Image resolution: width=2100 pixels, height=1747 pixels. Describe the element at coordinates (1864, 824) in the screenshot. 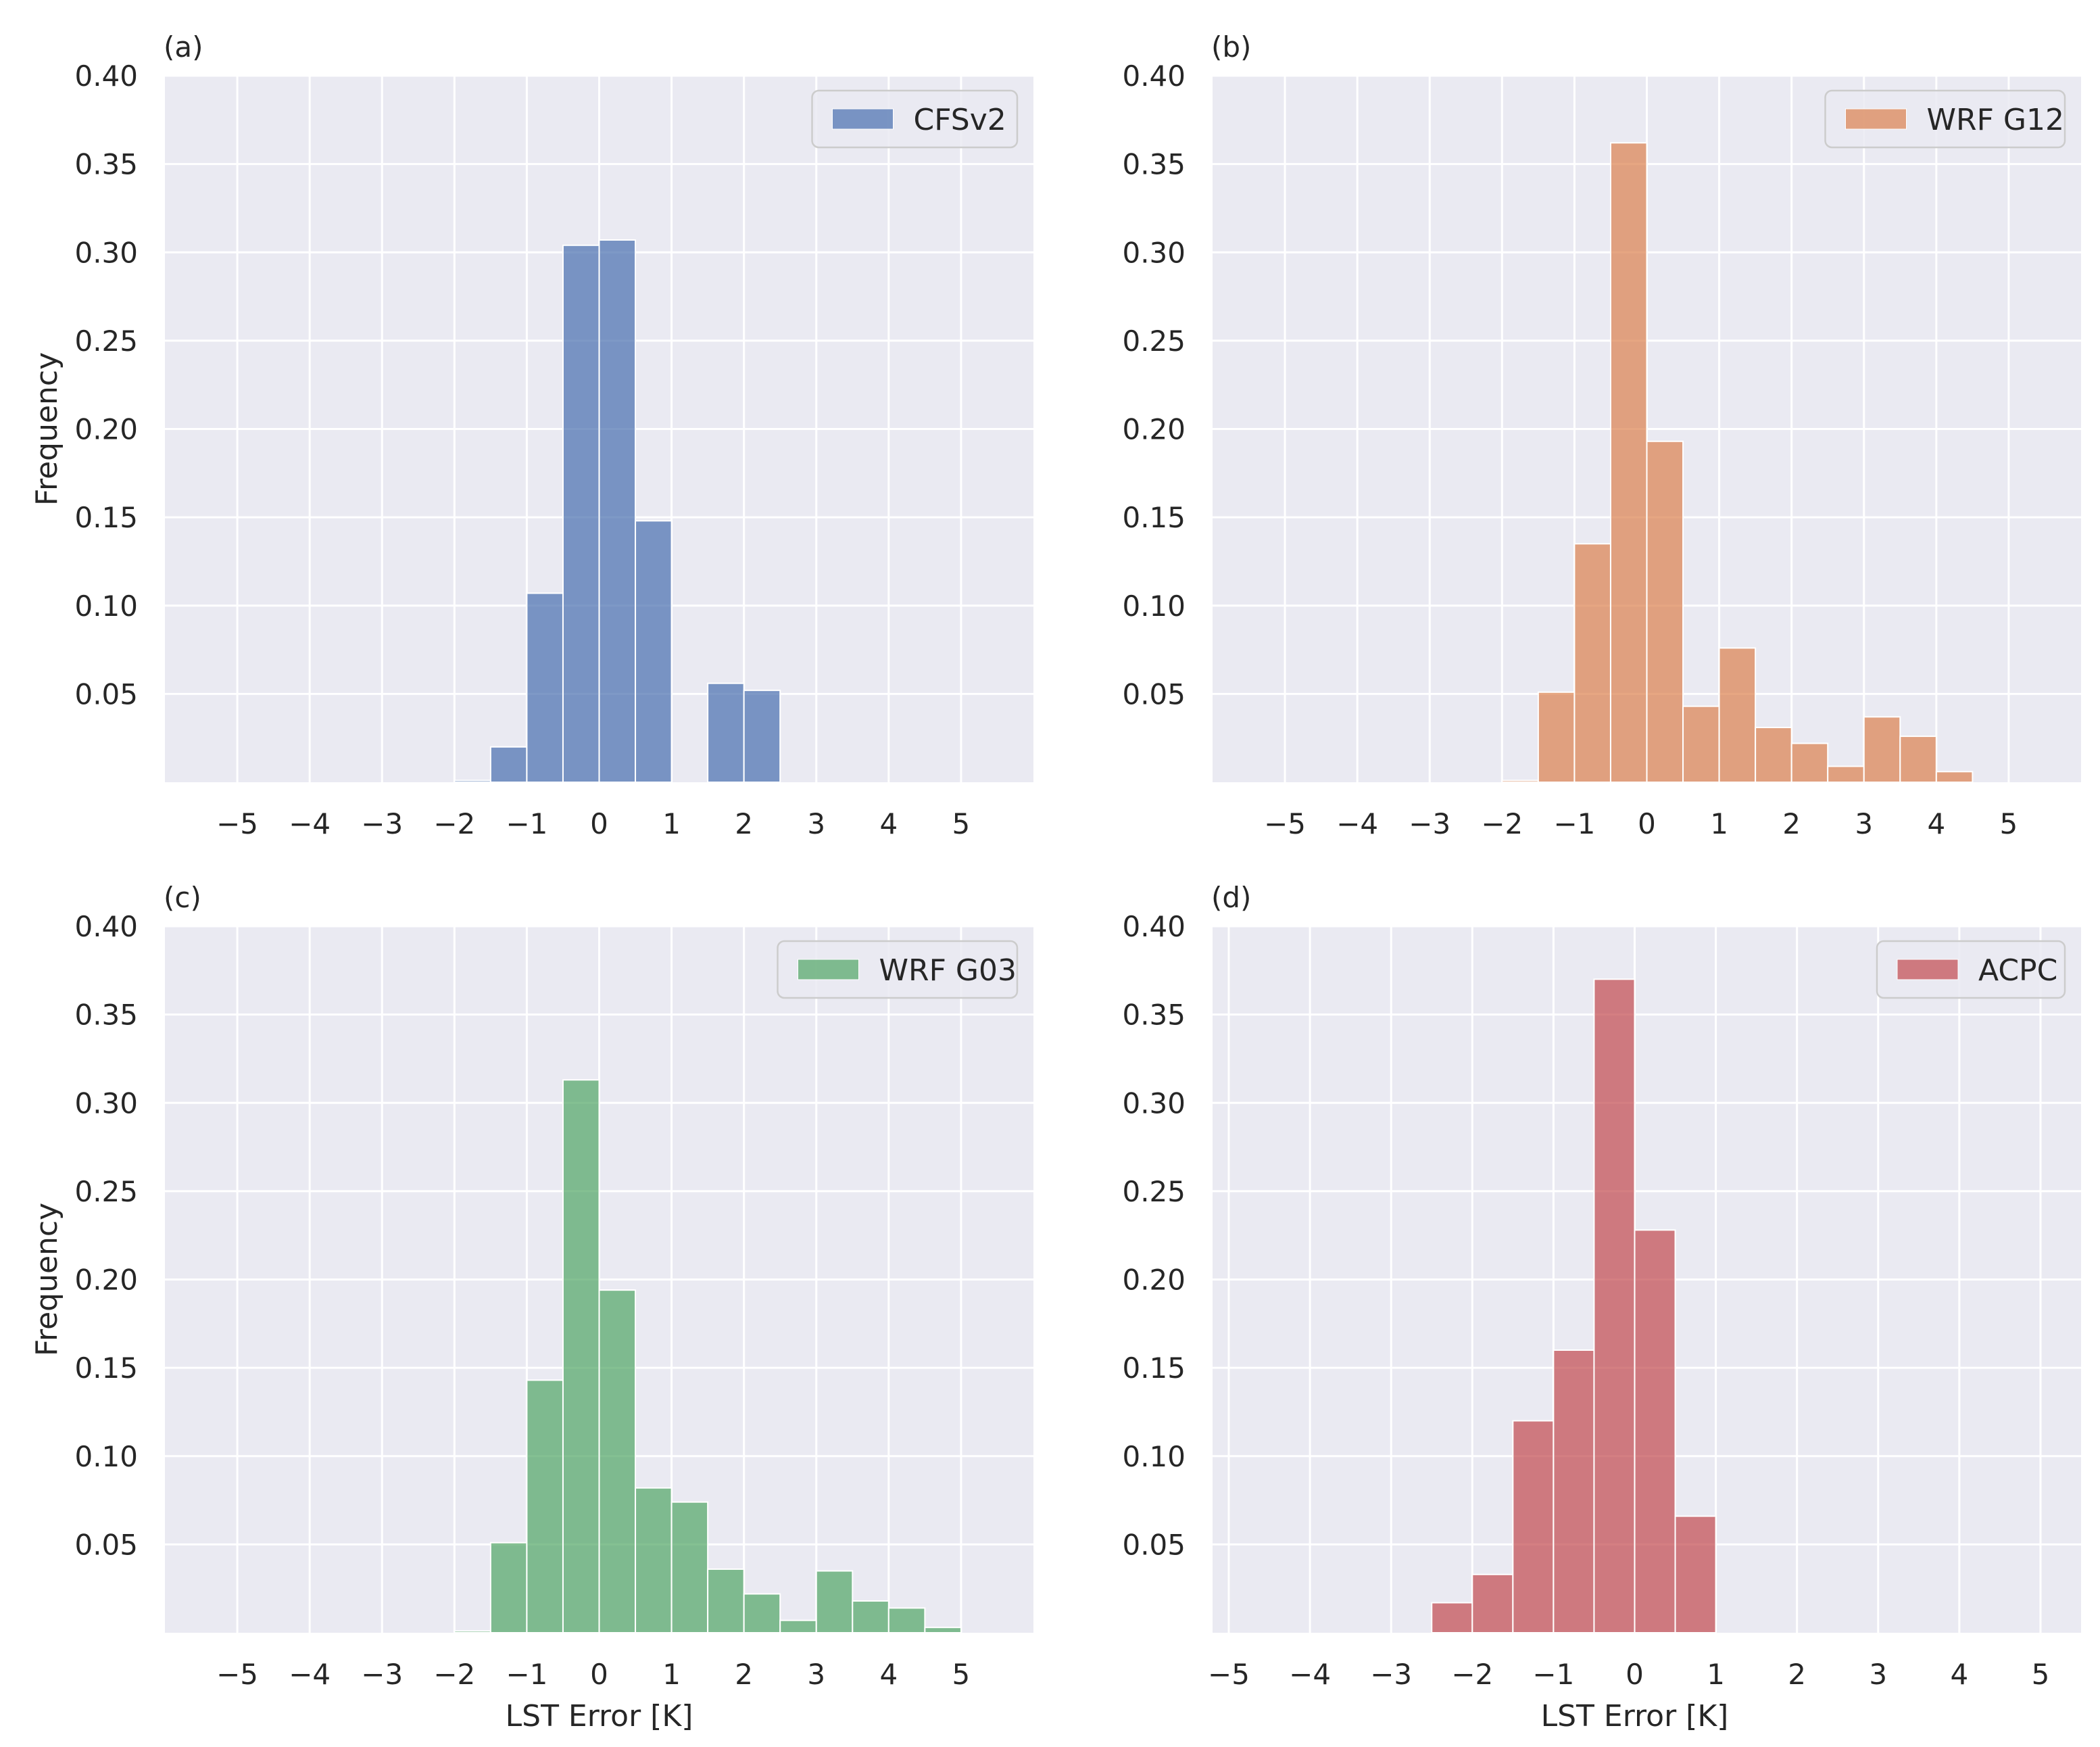

I see `x-tick-label: 3` at that location.